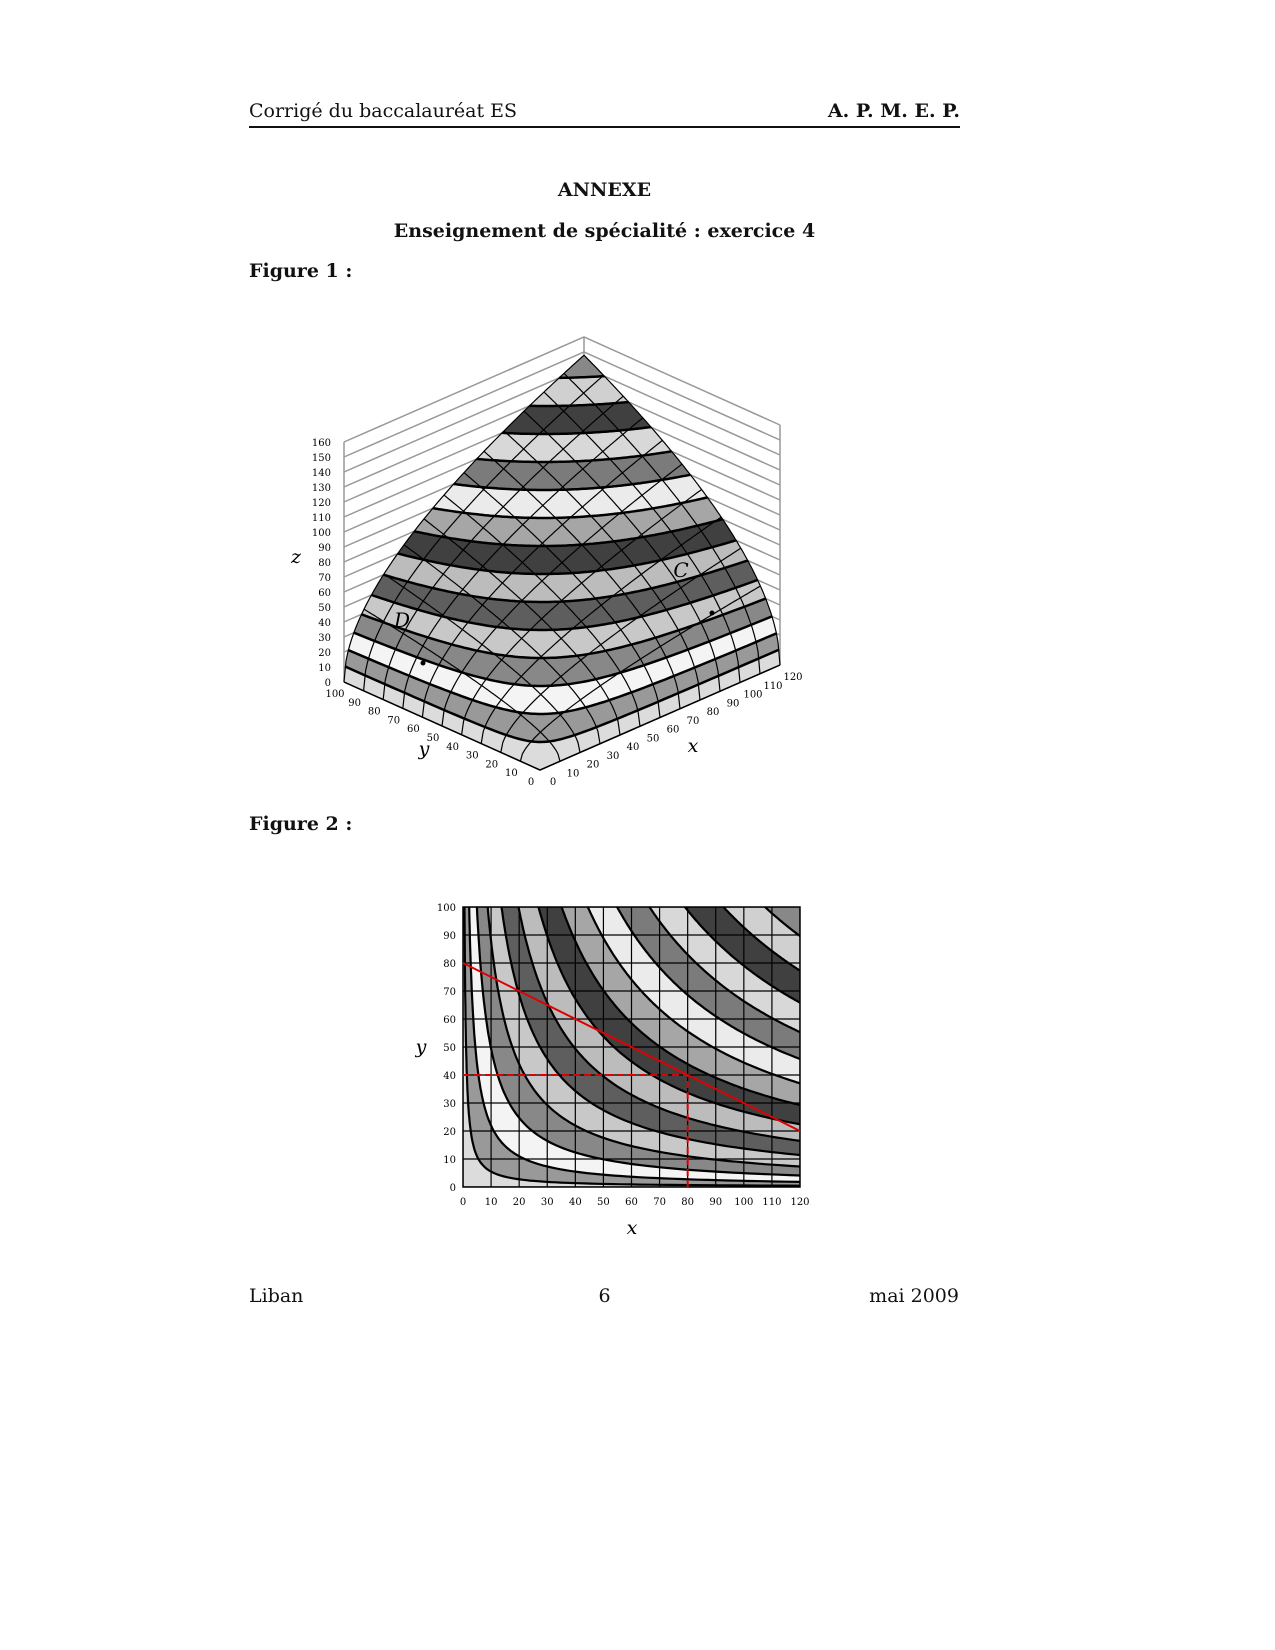 This screenshot has height=1650, width=1275. Describe the element at coordinates (712, 613) in the screenshot. I see `point-c-marker` at that location.